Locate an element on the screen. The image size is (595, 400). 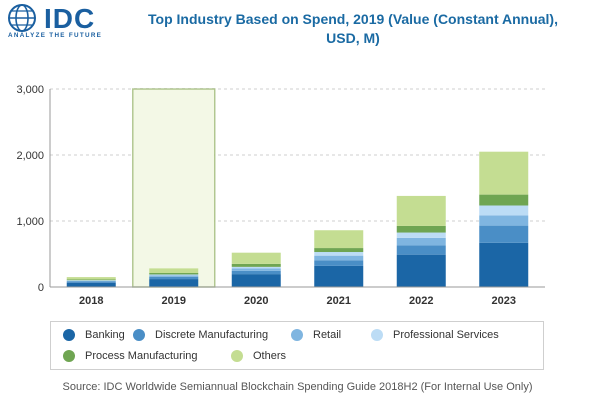
x-tick-label: 2022 is located at coordinates (421, 301).